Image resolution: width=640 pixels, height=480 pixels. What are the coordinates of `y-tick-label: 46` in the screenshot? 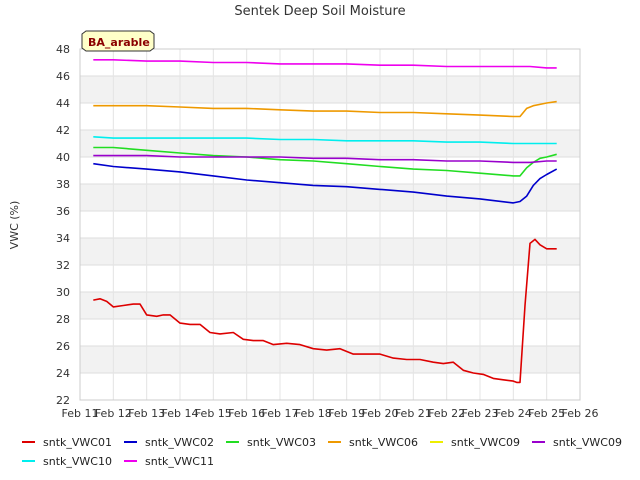 It's located at (63, 76).